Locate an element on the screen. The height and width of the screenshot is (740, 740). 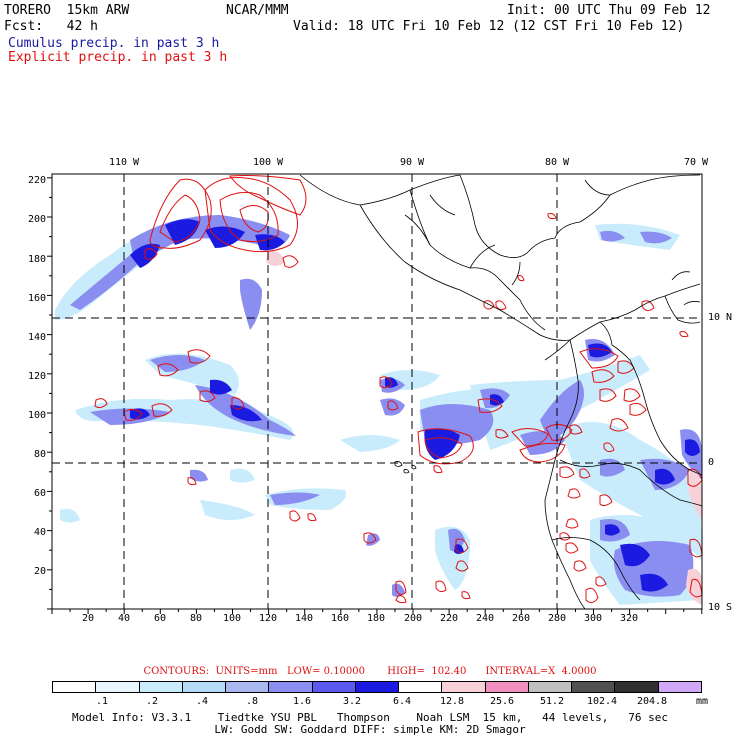
lat-label: 10 S is located at coordinates (720, 607).